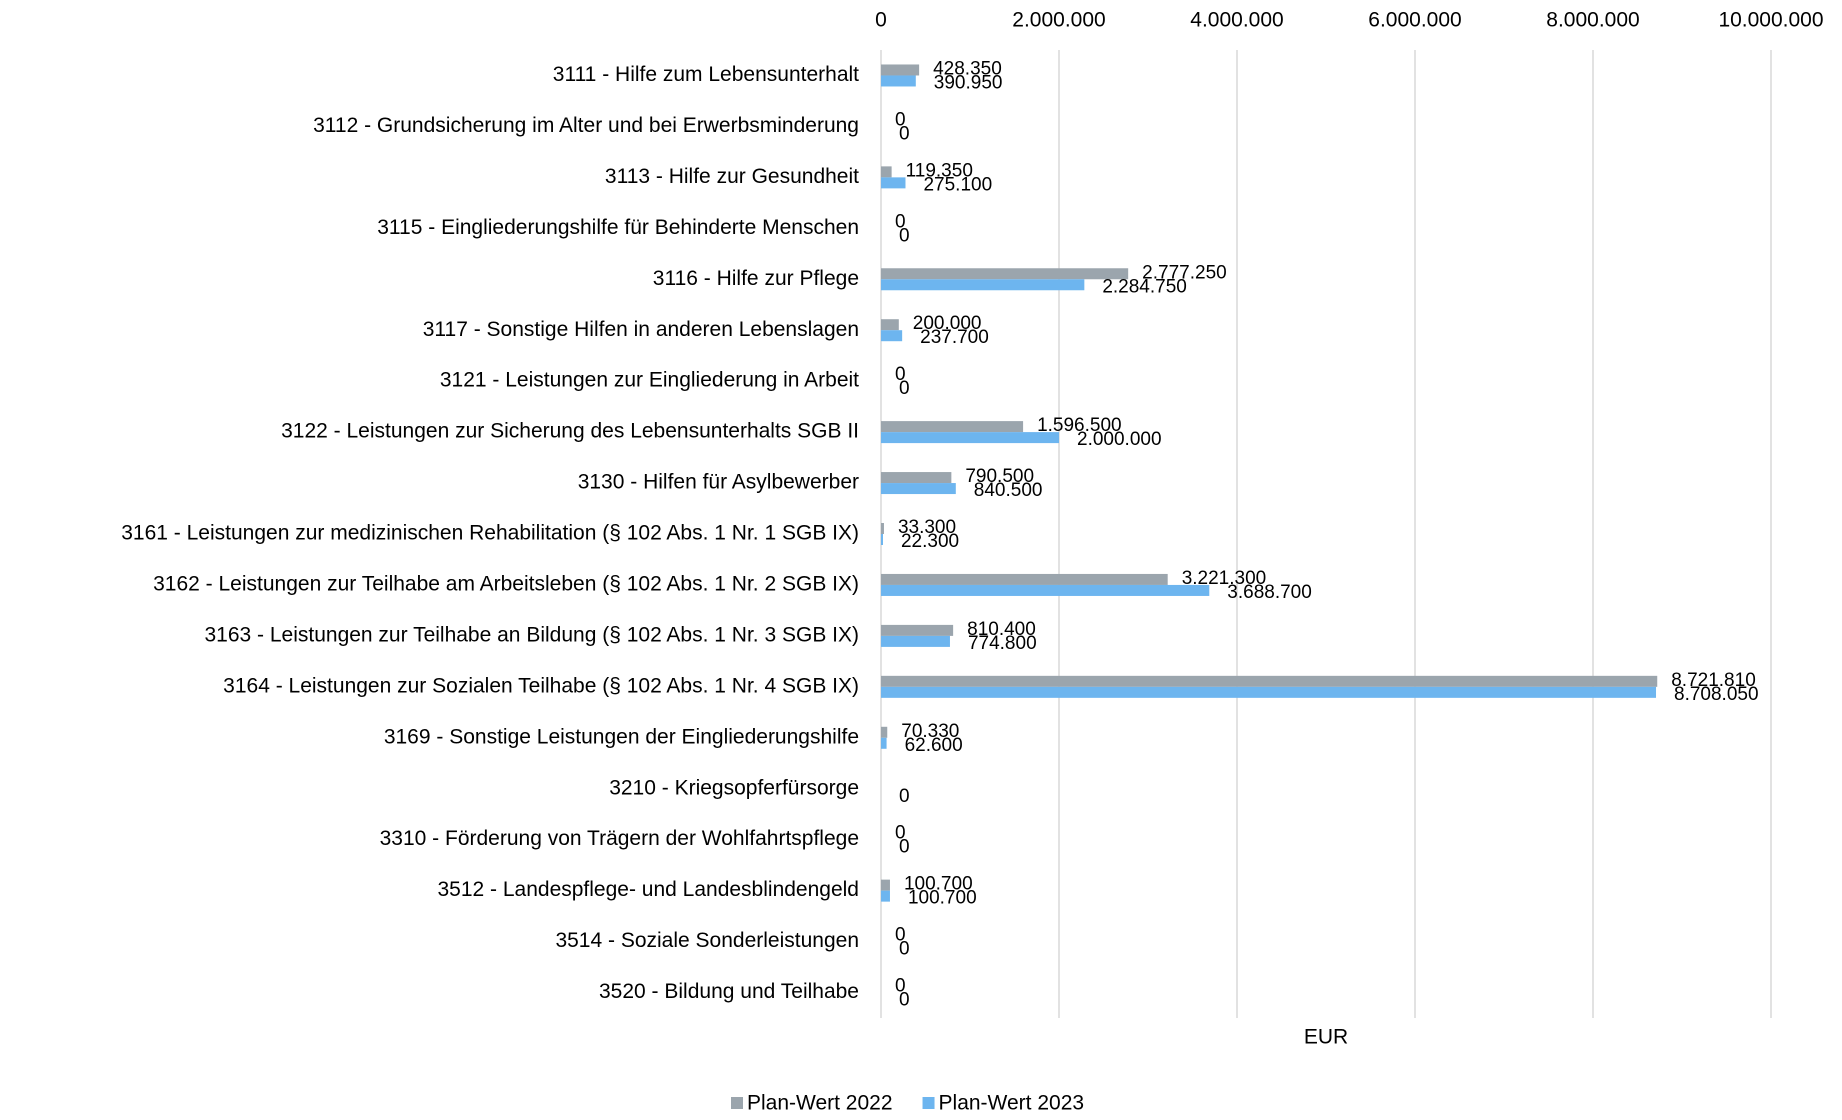 This screenshot has height=1120, width=1842. Describe the element at coordinates (947, 323) in the screenshot. I see `value-label: 200.000` at that location.